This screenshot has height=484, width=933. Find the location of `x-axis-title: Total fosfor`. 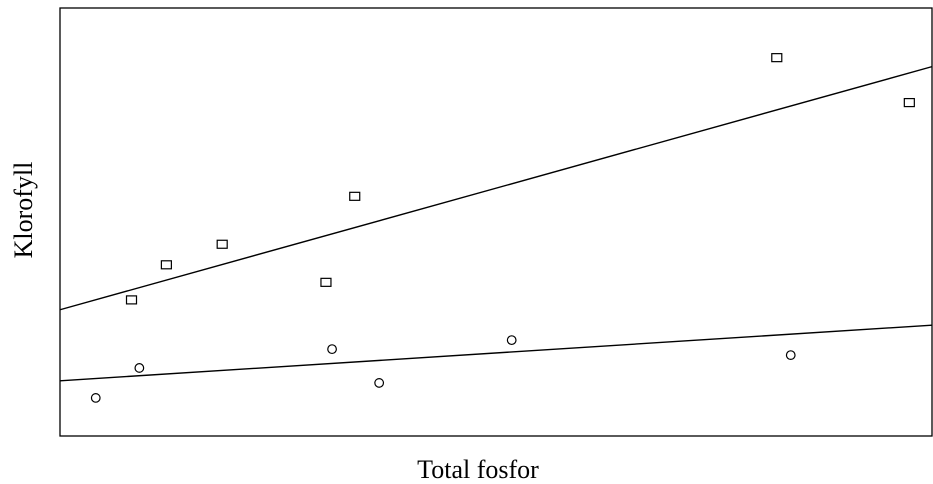

x-axis-title: Total fosfor is located at coordinates (478, 469).